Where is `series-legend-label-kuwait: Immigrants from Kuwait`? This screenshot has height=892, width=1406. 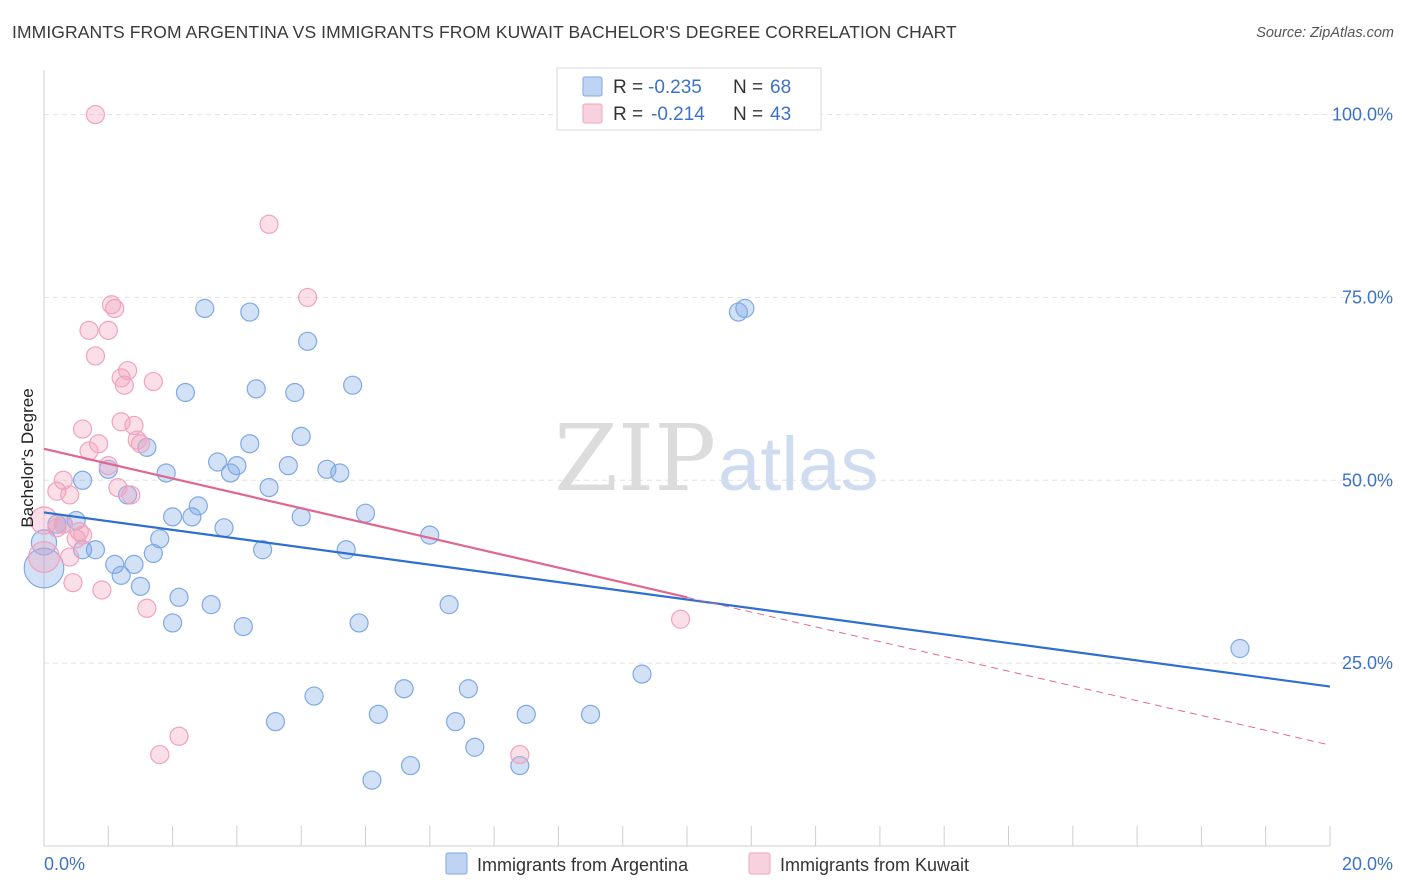
series-legend-label-kuwait: Immigrants from Kuwait is located at coordinates (874, 865).